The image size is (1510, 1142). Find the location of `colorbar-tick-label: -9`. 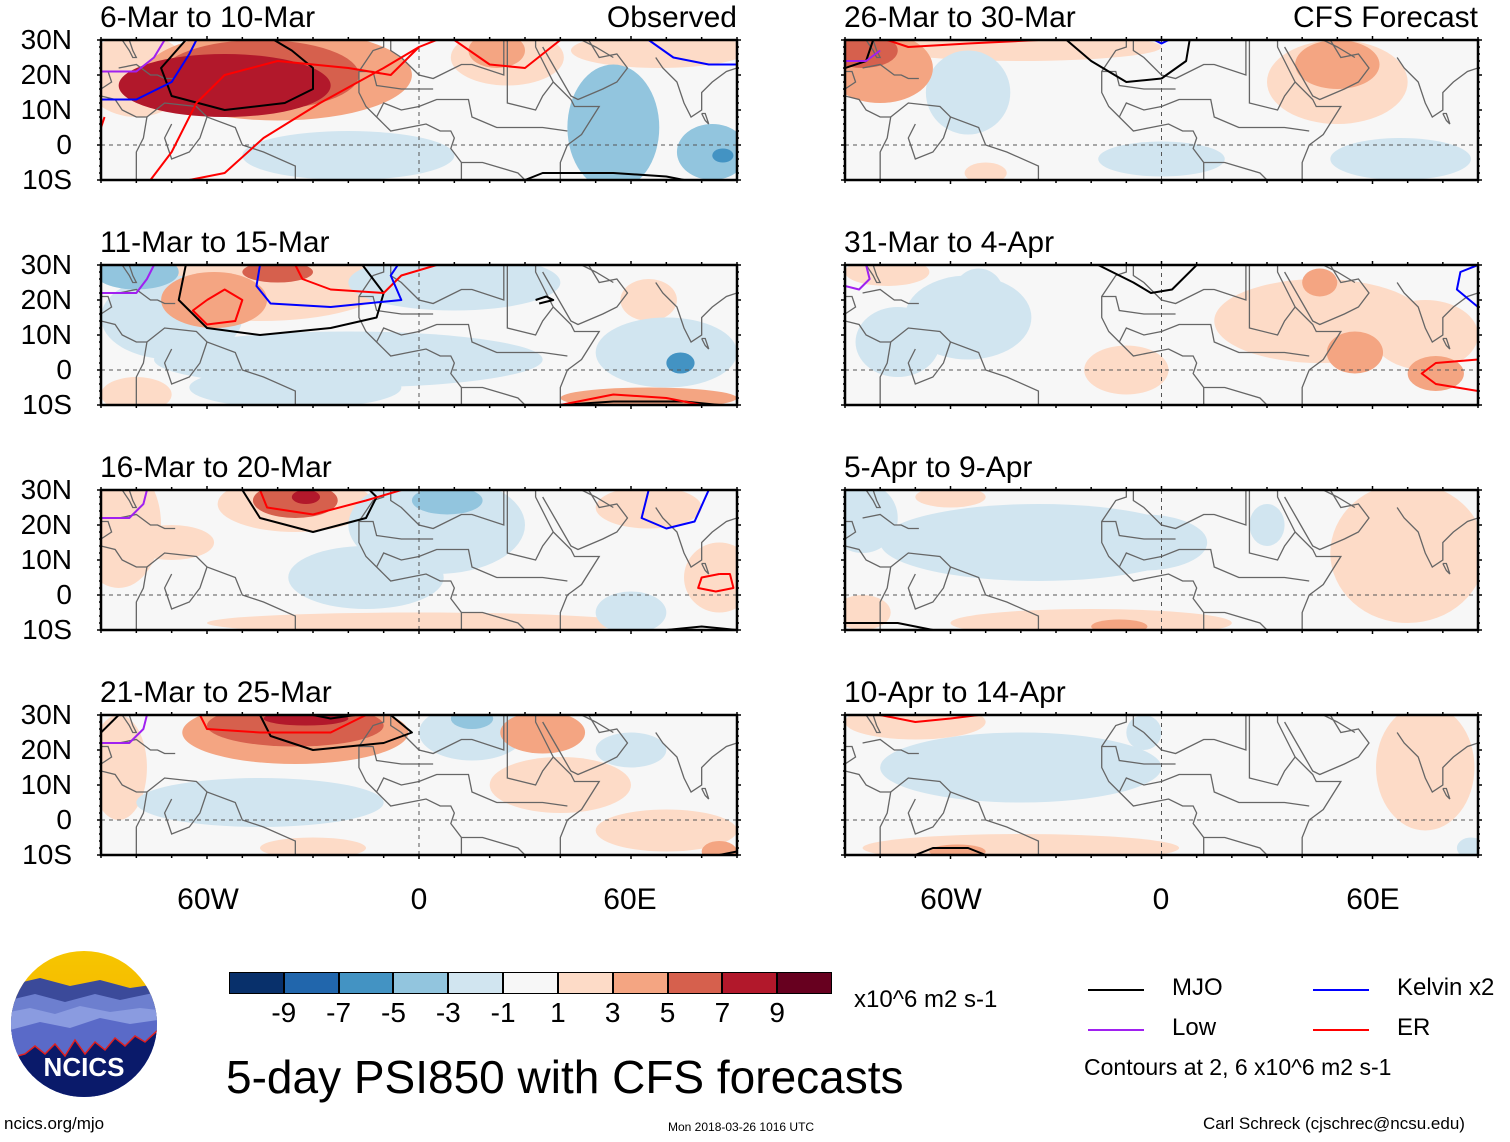

colorbar-tick-label: -9 is located at coordinates (284, 1012).